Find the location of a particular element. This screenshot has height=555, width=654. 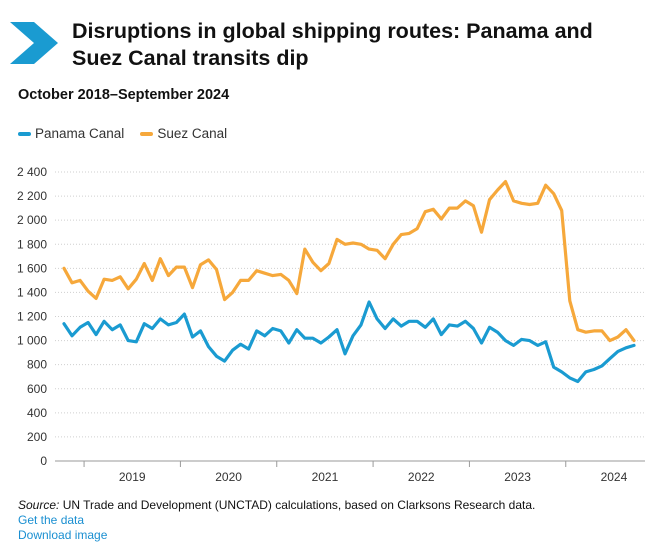

chart-subtitle: October 2018–September 2024 is located at coordinates (124, 95).